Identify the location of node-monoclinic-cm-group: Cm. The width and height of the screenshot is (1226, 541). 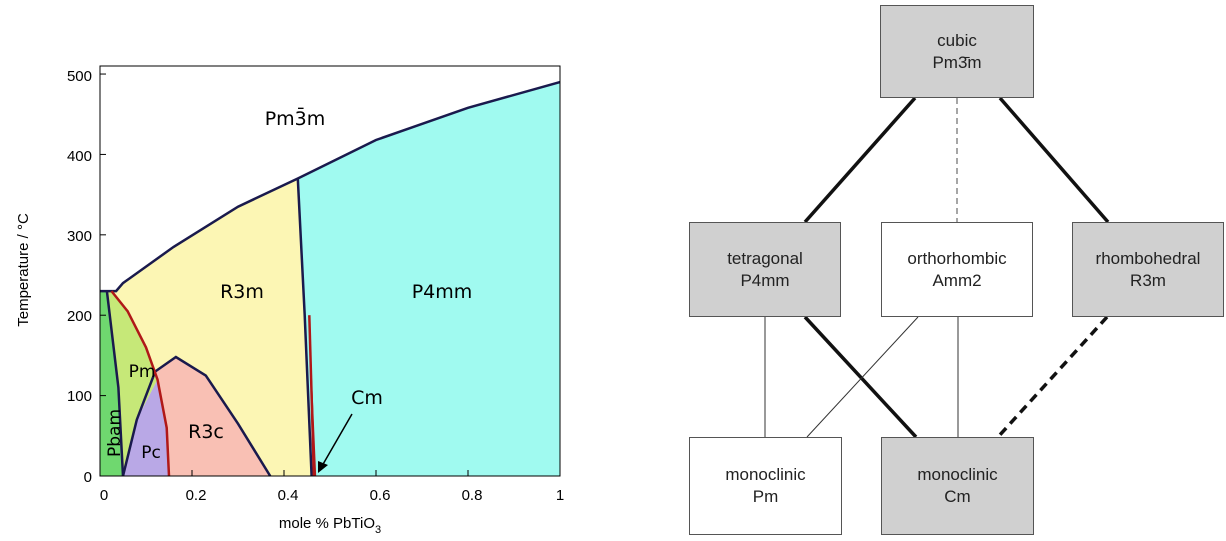
(957, 496).